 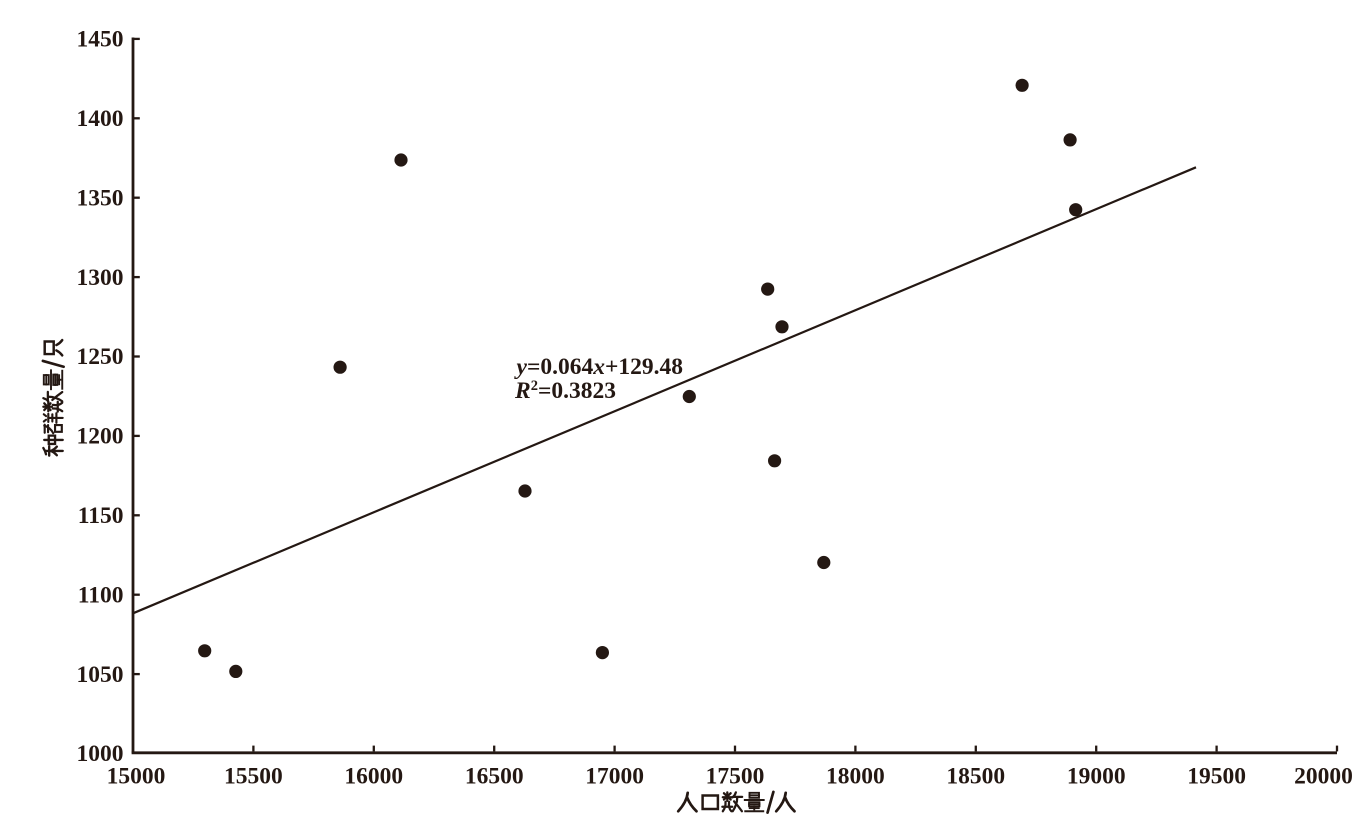 What do you see at coordinates (101, 595) in the screenshot?
I see `svg-text: 1100` at bounding box center [101, 595].